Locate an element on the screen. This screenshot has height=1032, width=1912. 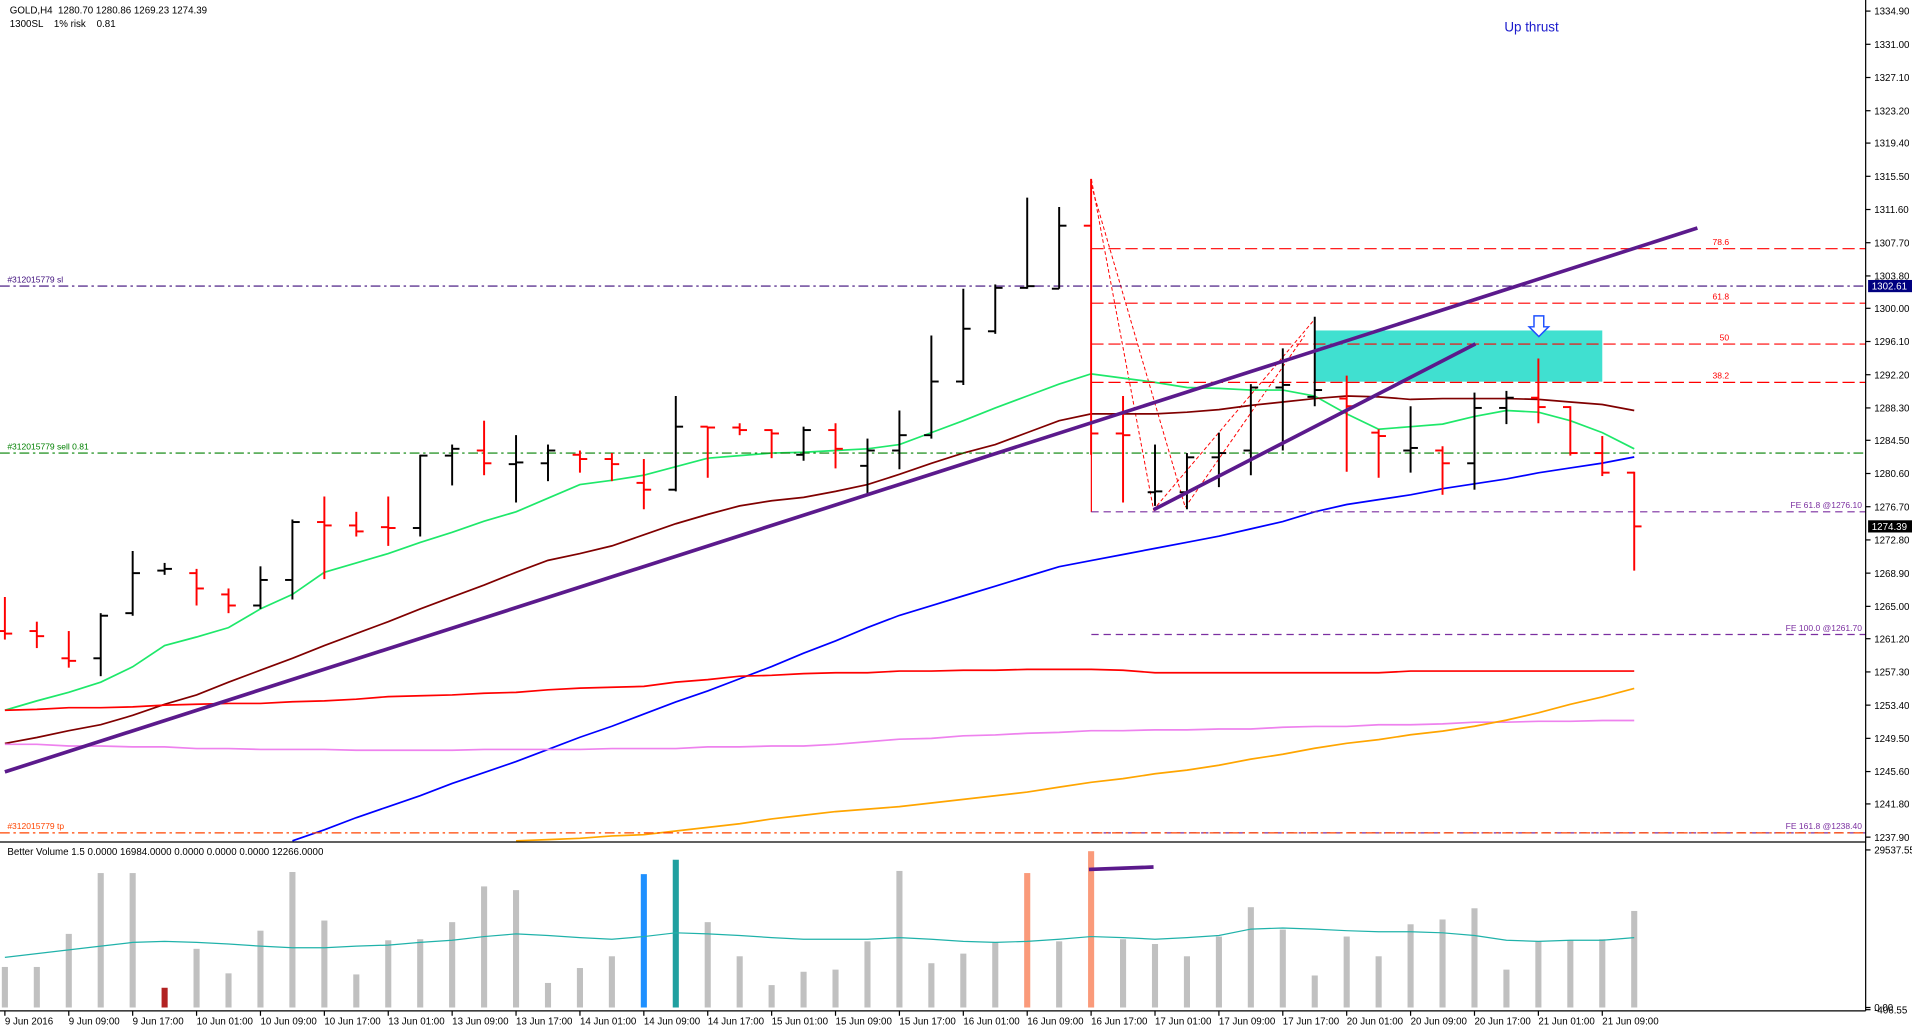
x-tick-label: 15 Jun 01:00 is located at coordinates (800, 1021).